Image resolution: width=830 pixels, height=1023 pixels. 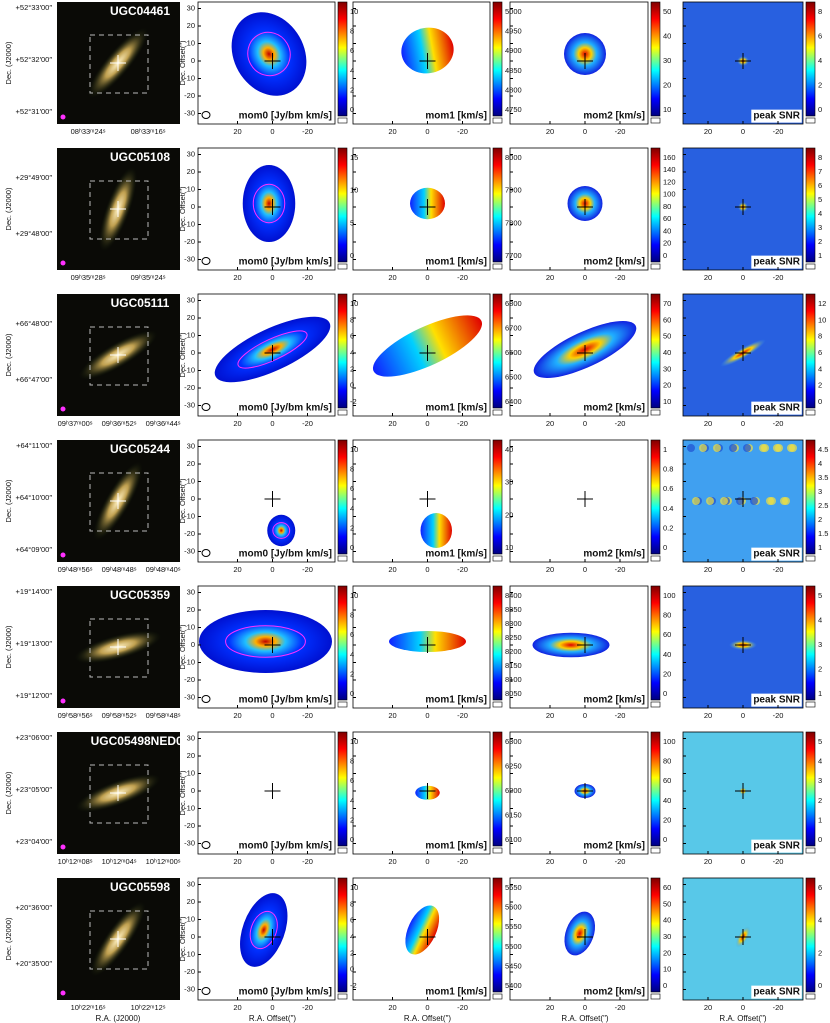 What do you see at coordinates (823, 477) in the screenshot?
I see `colorbar-tick-label: 3.5` at bounding box center [823, 477].